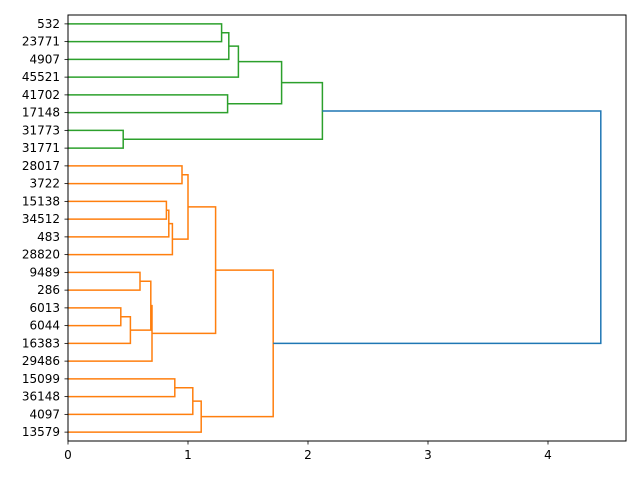 This screenshot has width=640, height=480. I want to click on leaf-label: 28017, so click(41, 166).